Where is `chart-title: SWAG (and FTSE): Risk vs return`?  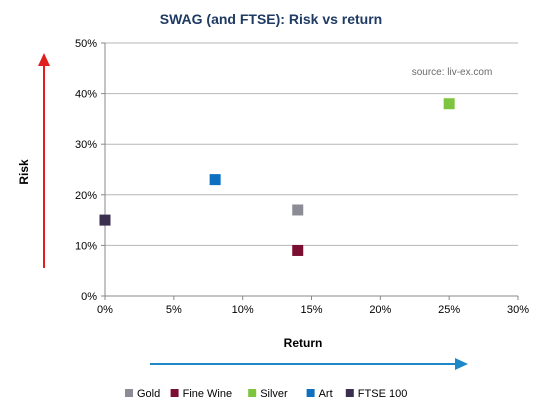
chart-title: SWAG (and FTSE): Risk vs return is located at coordinates (271, 19).